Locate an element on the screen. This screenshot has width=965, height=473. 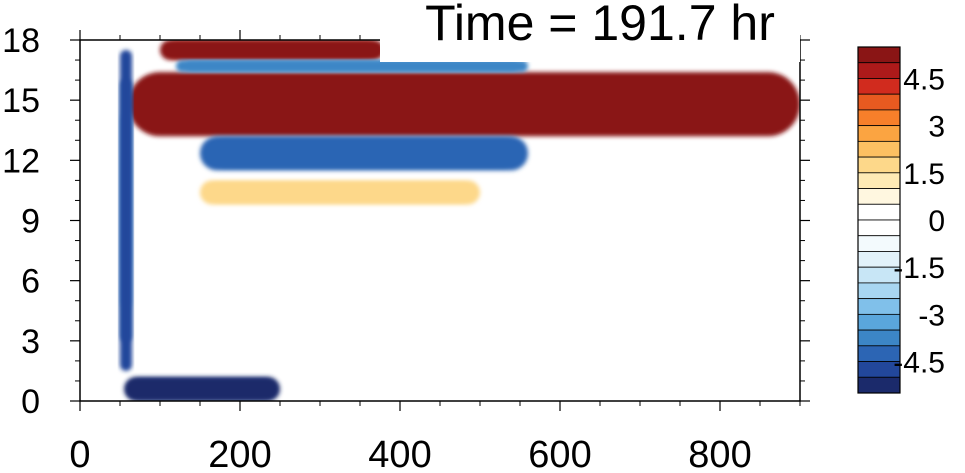
title-mask is located at coordinates (590, 31).